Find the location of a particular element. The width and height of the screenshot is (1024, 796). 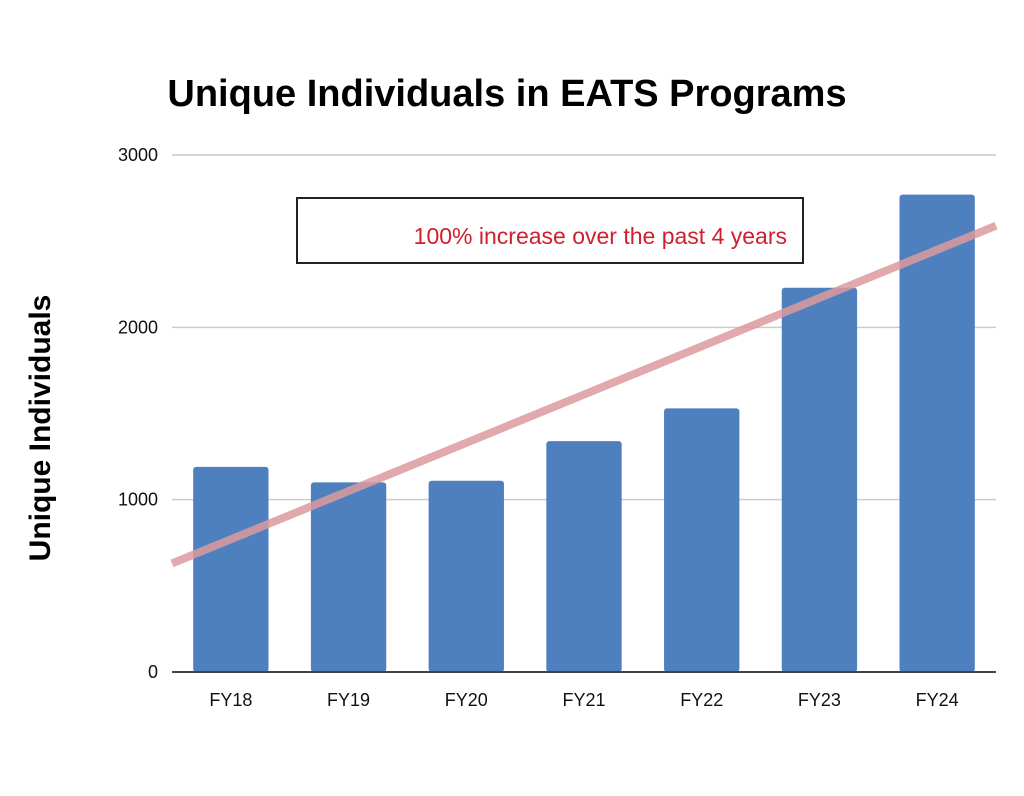

x-tick-label: FY24 is located at coordinates (937, 700).